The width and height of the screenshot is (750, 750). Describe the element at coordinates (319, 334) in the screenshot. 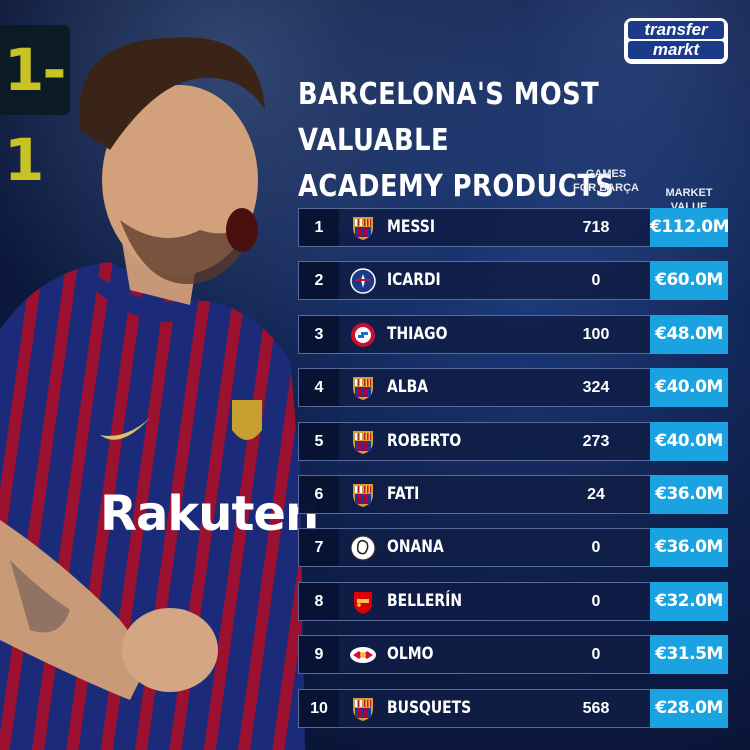

I see `rank-number: 3` at that location.